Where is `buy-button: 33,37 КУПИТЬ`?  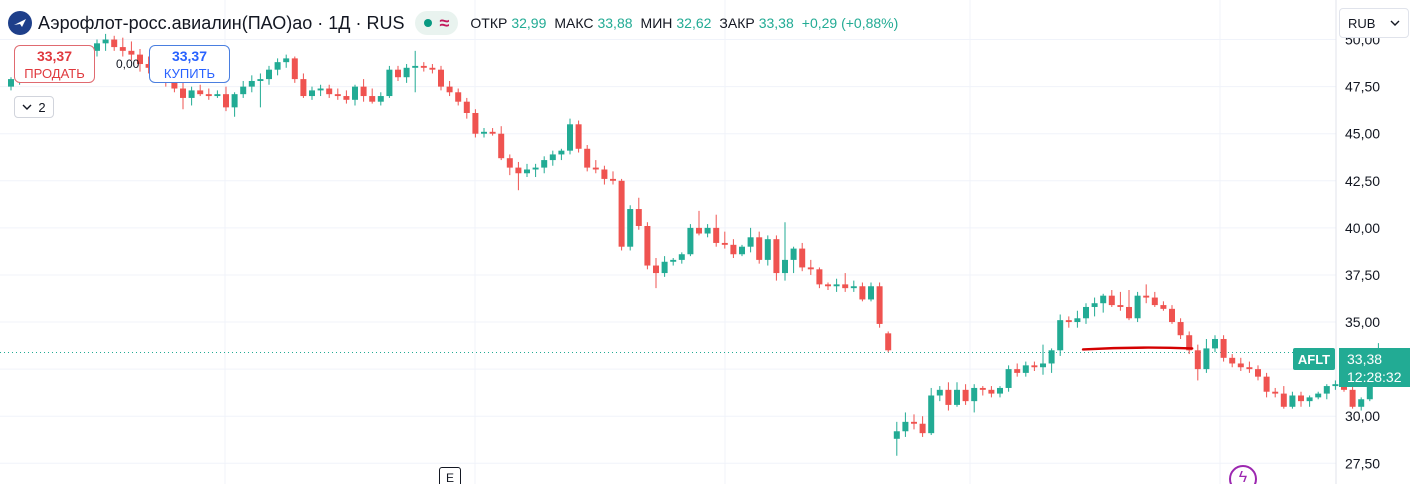
buy-button: 33,37 КУПИТЬ is located at coordinates (189, 64).